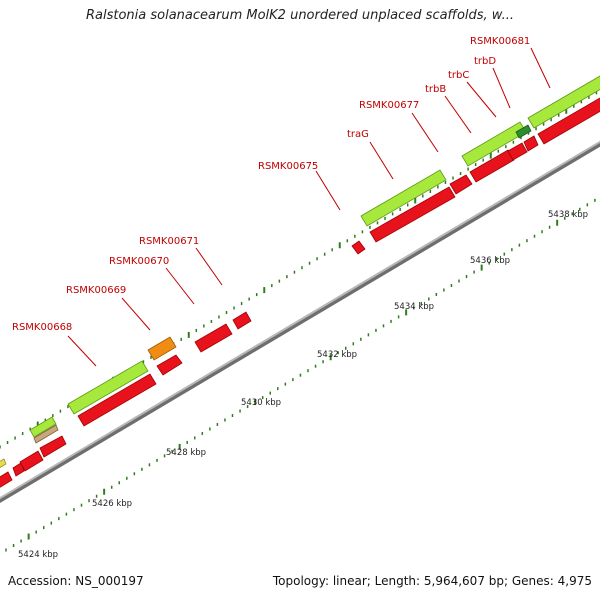 The width and height of the screenshot is (600, 600). What do you see at coordinates (42, 327) in the screenshot?
I see `gene-label-rsmk00668: RSMK00668` at bounding box center [42, 327].